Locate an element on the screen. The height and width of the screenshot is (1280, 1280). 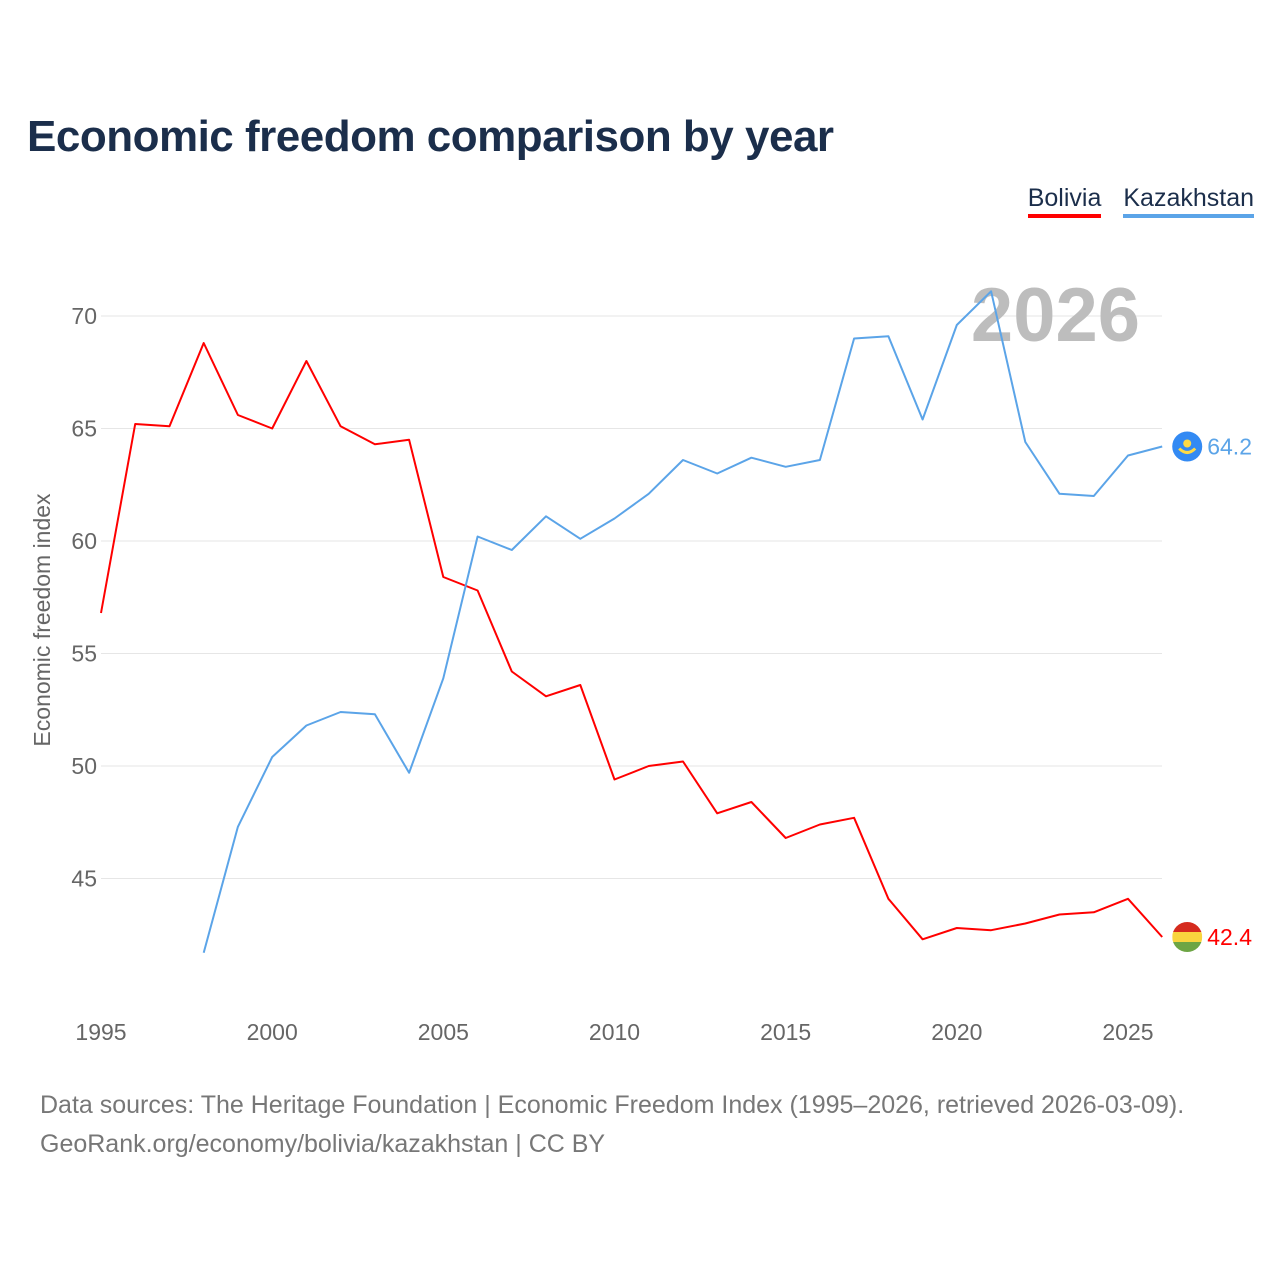
x-tick-label: 2010 is located at coordinates (614, 1032).